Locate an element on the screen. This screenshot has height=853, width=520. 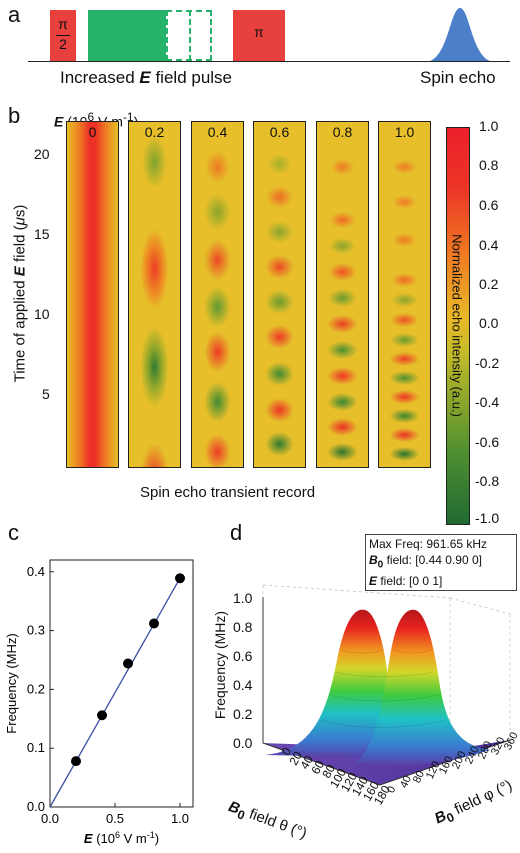
panel-a-letter: a is located at coordinates (14, 14).